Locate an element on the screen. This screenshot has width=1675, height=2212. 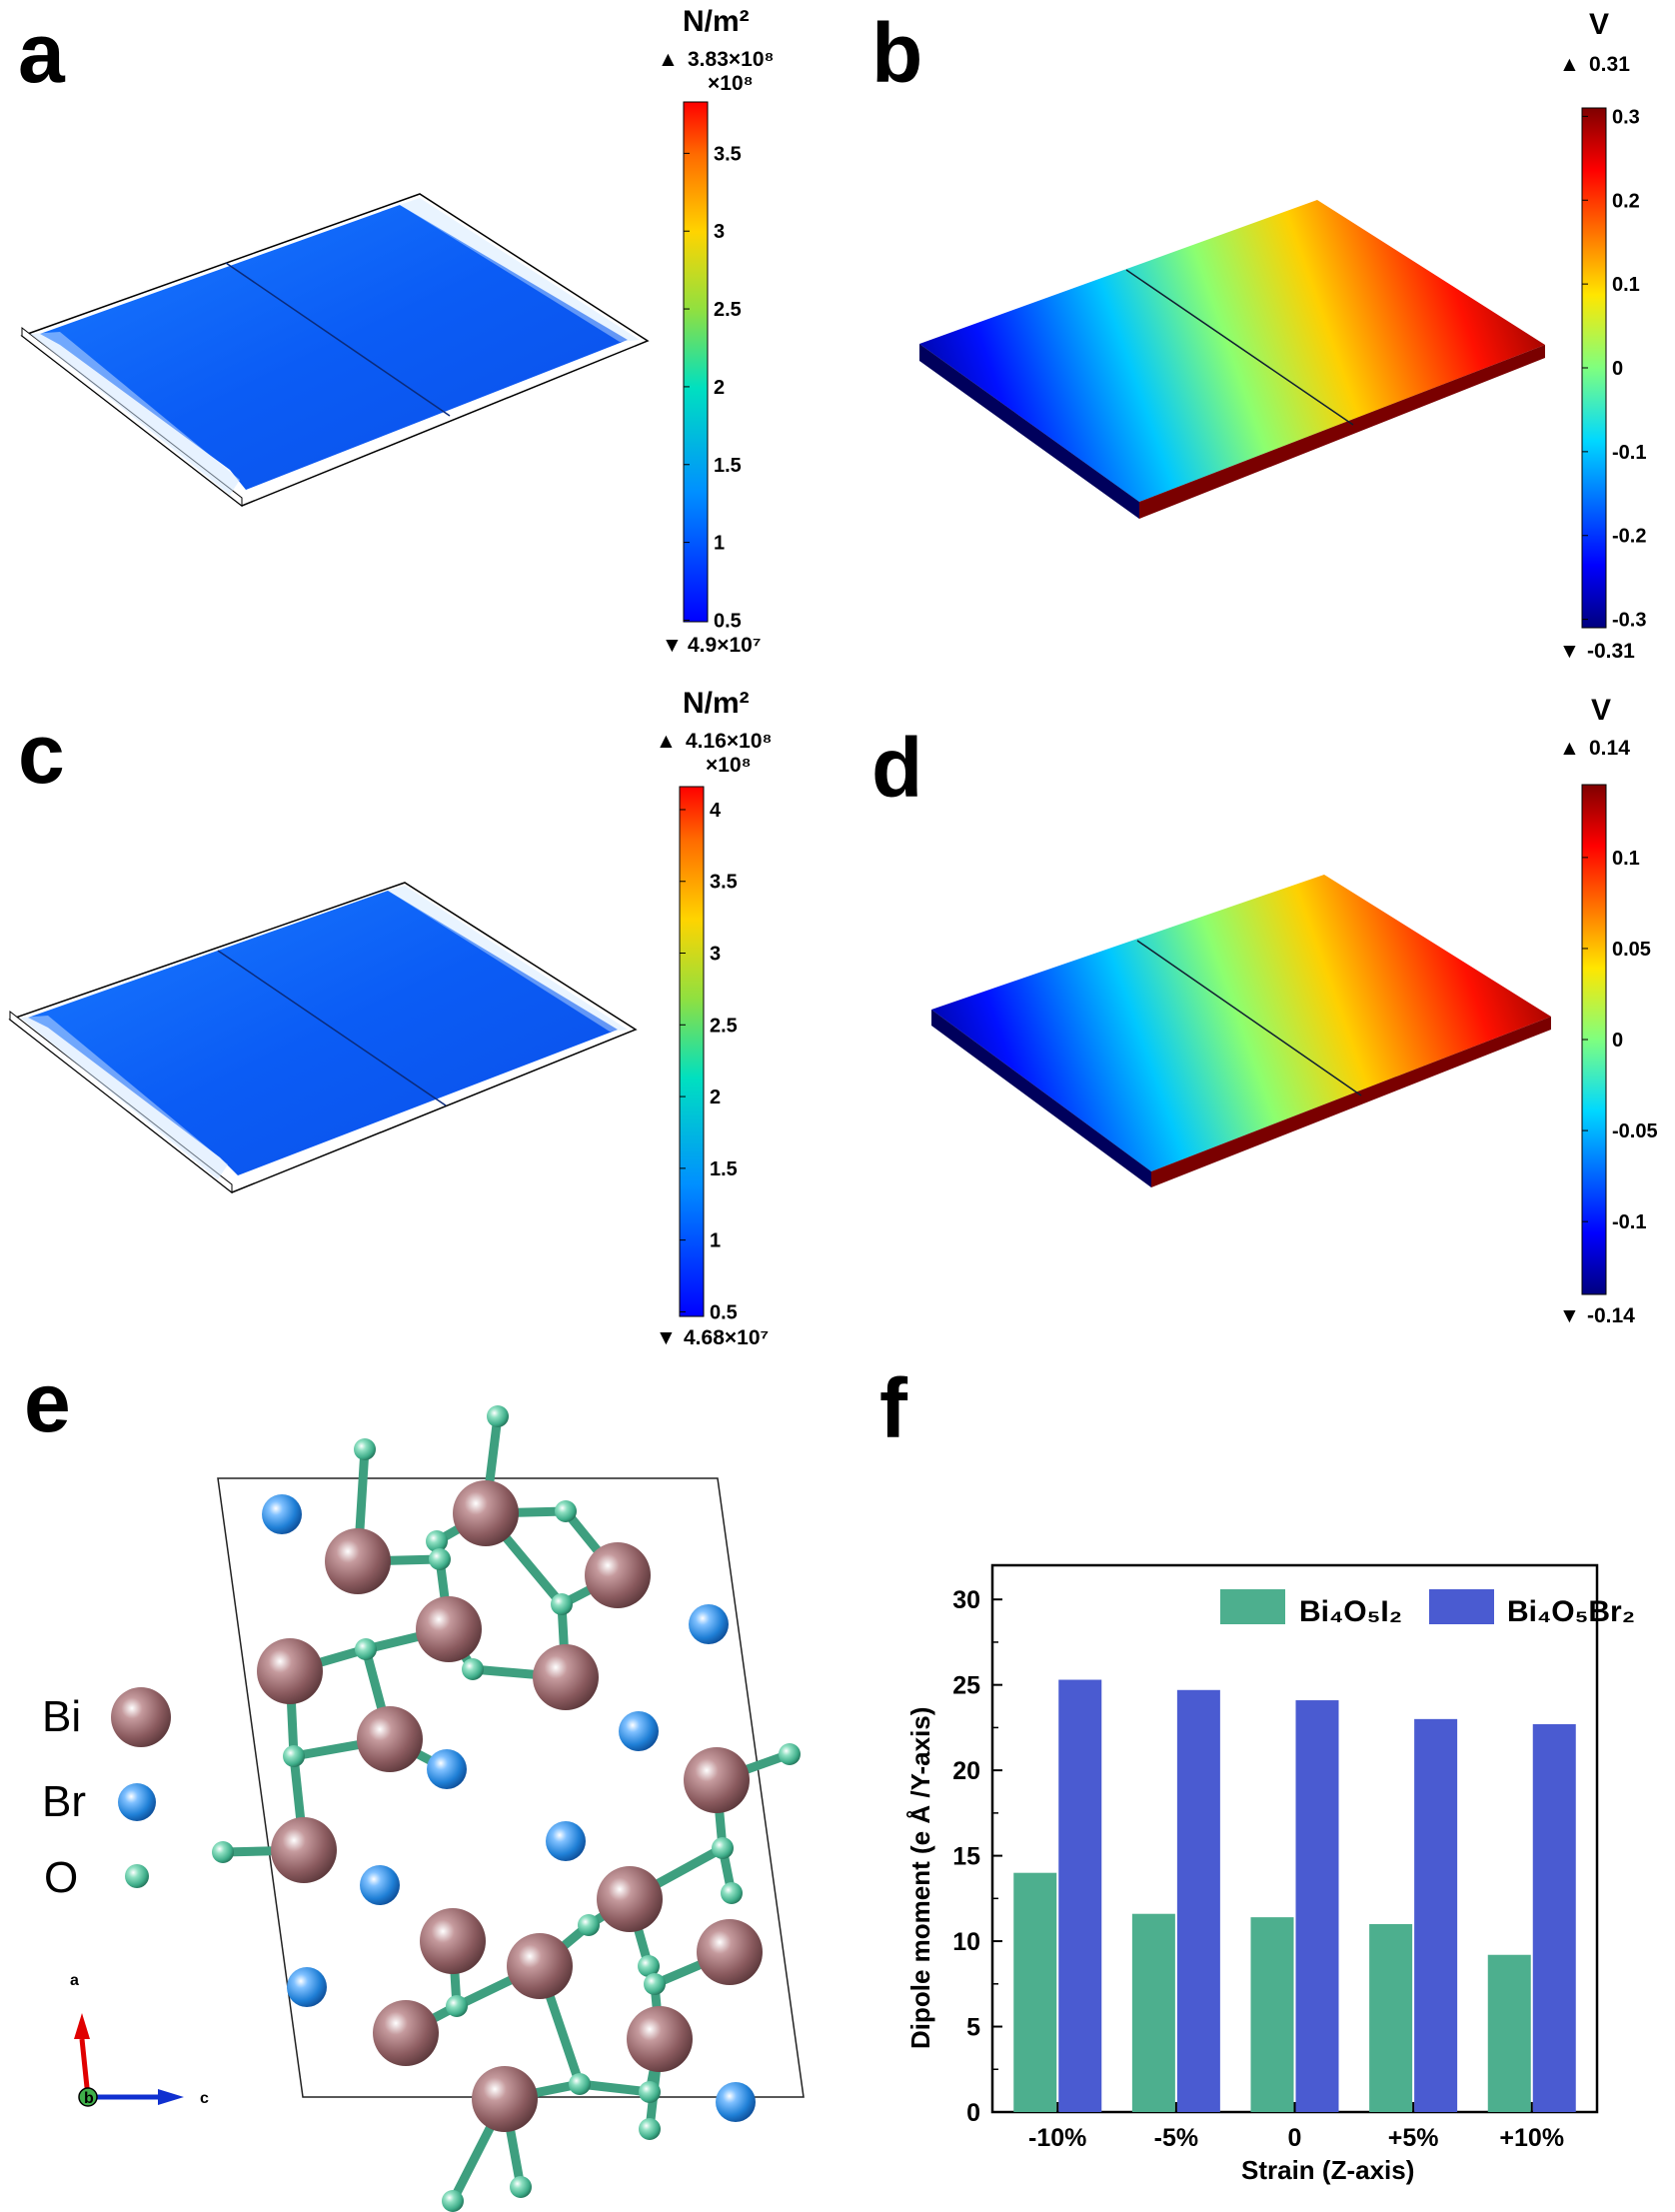
a-axis-label: a is located at coordinates (74, 1981).